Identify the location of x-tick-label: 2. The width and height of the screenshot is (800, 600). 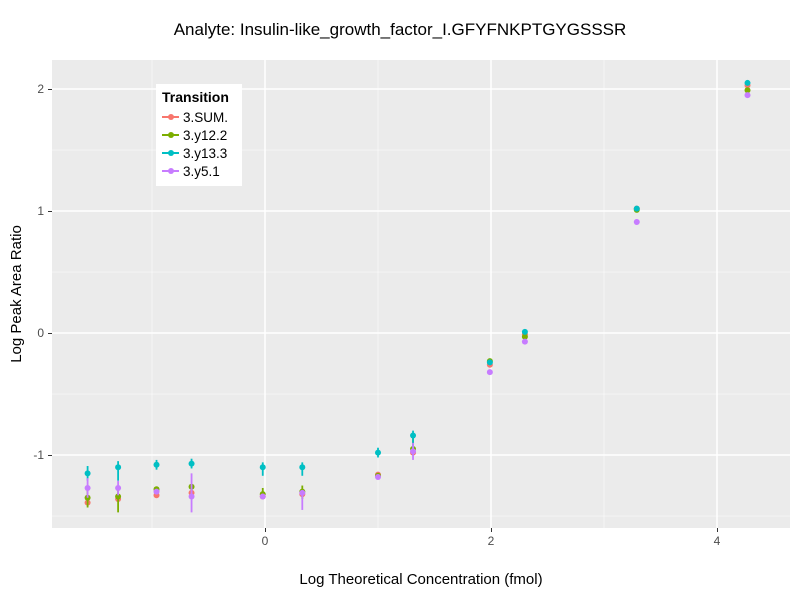
(491, 541).